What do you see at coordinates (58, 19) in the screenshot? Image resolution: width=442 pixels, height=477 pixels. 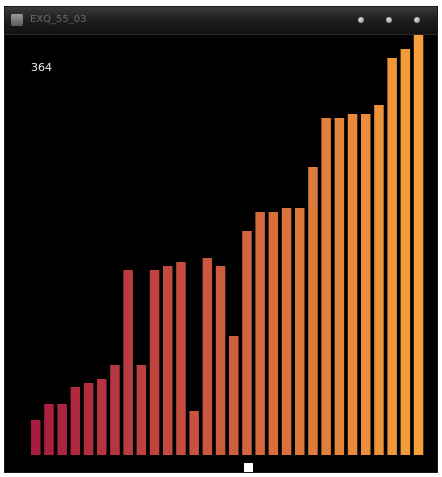 I see `window-title: EXQ_55_03` at bounding box center [58, 19].